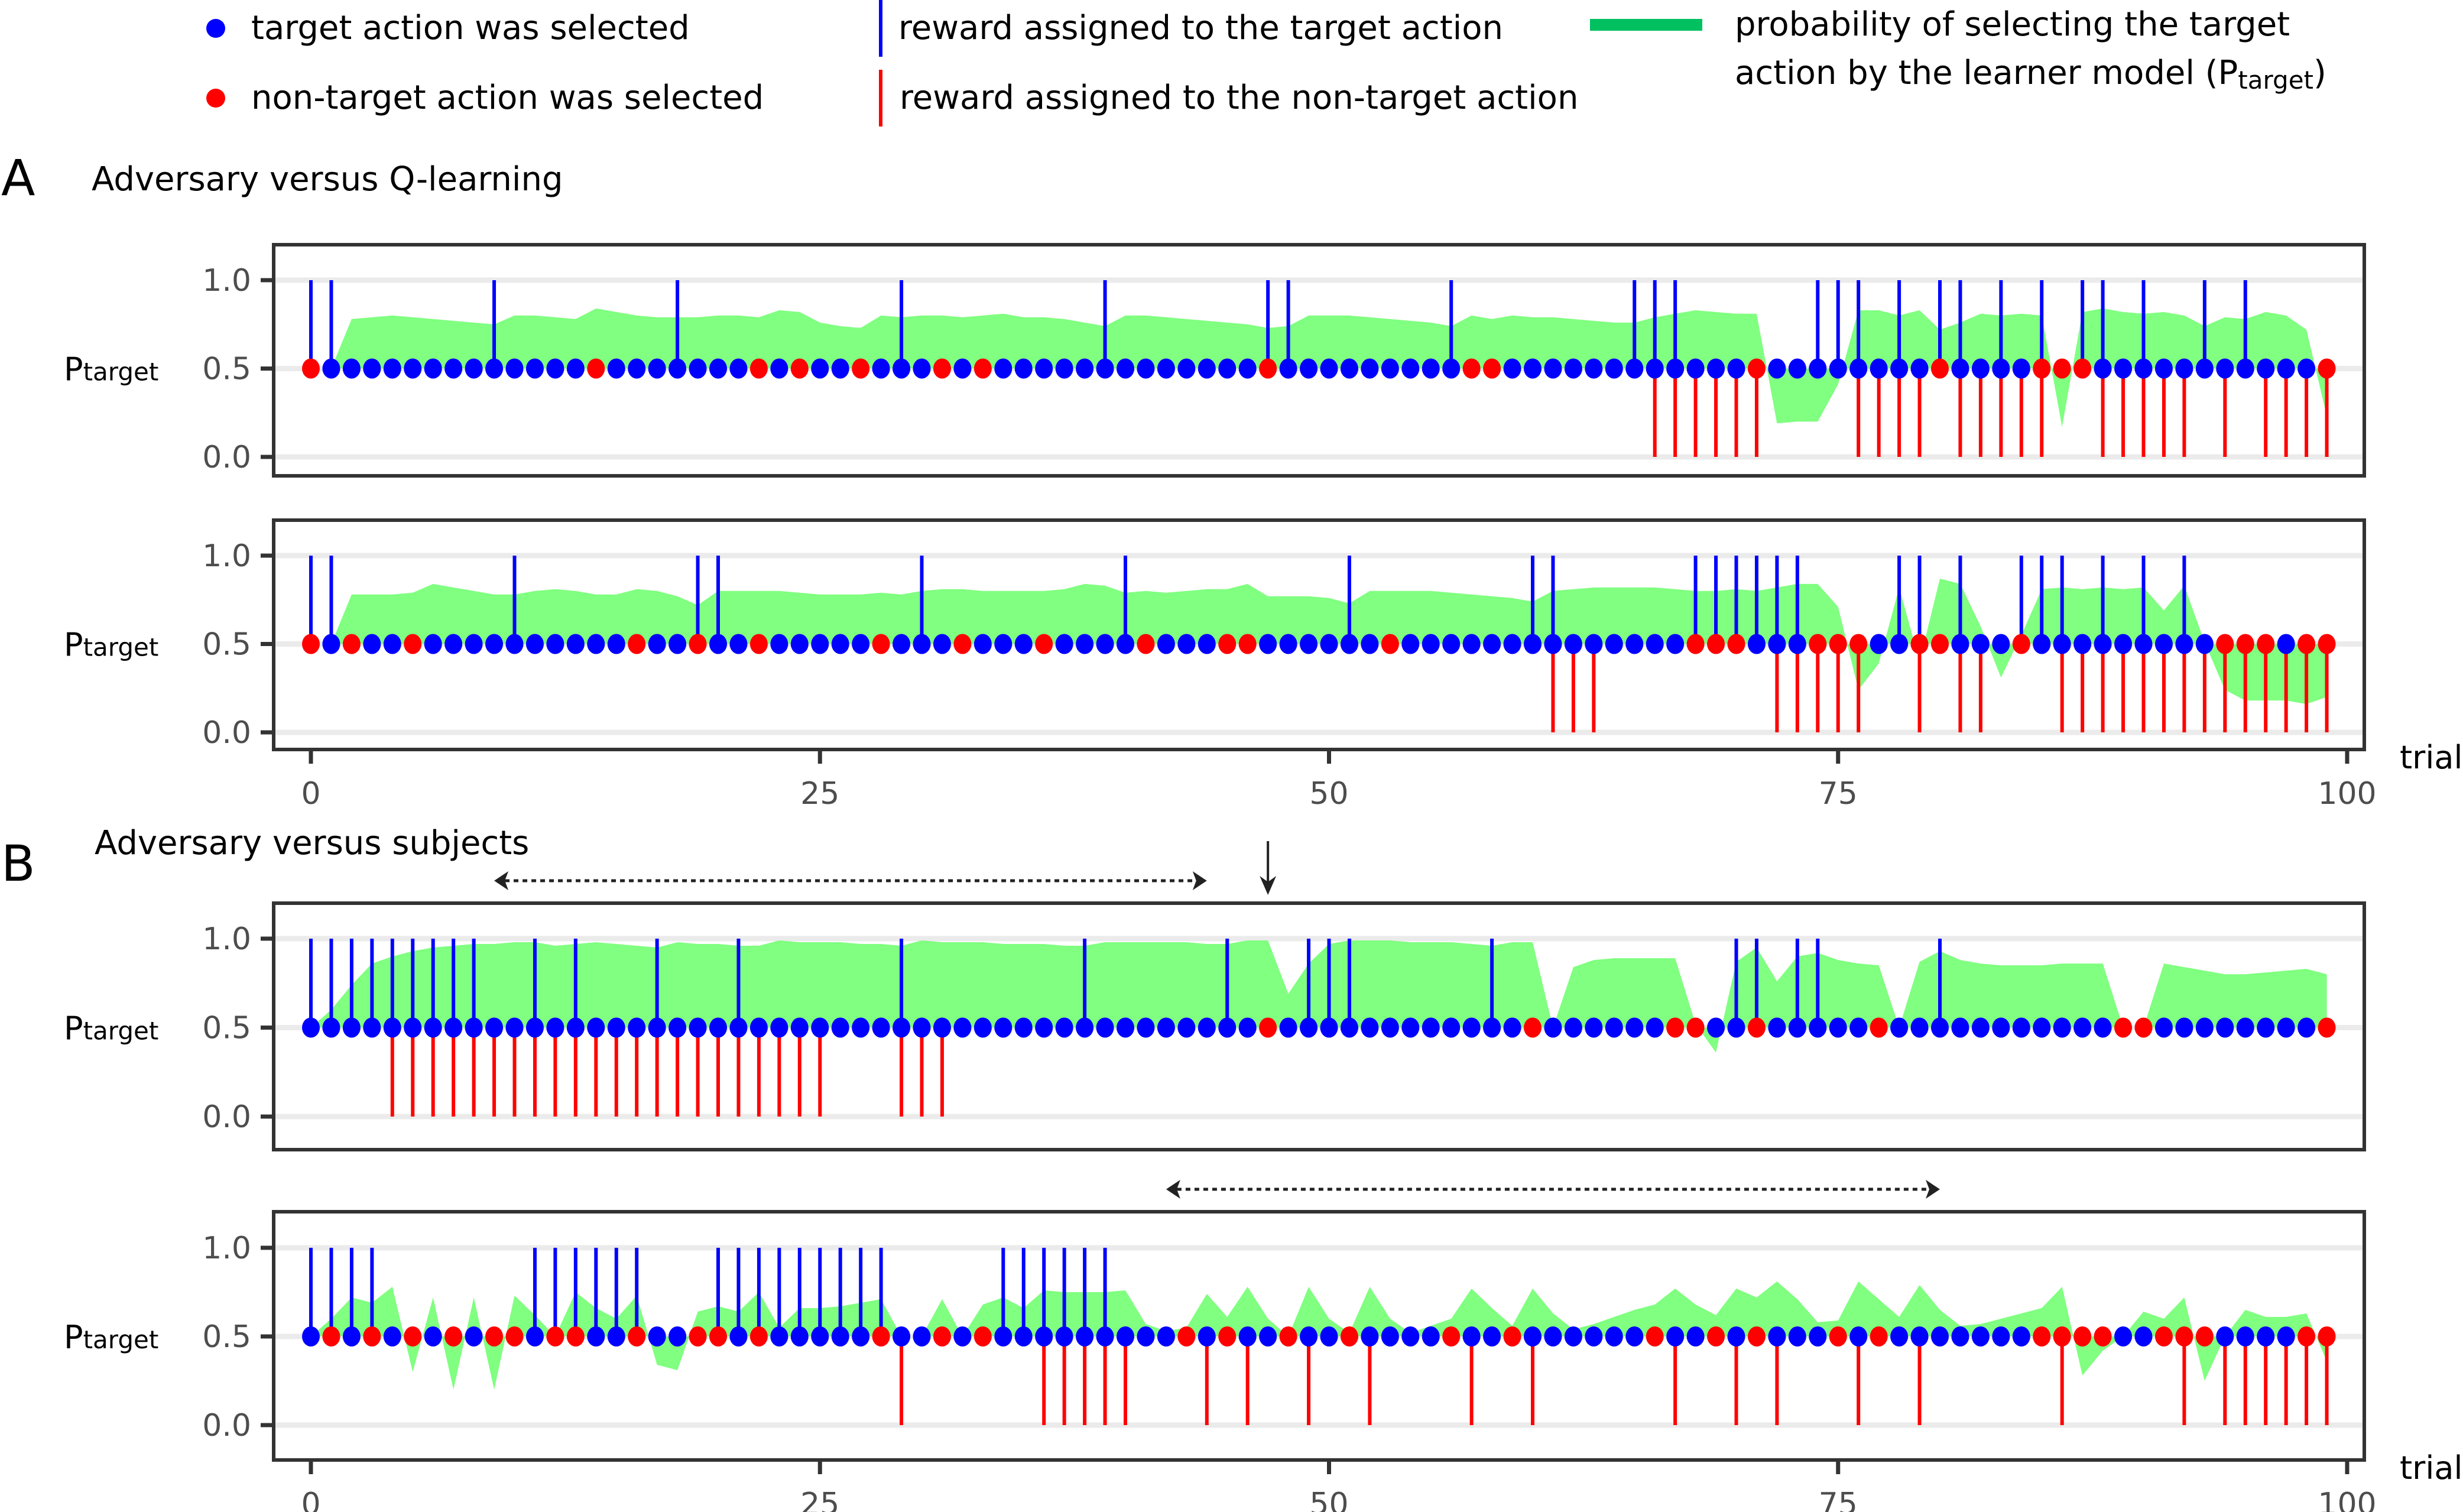 Image resolution: width=2463 pixels, height=1512 pixels. What do you see at coordinates (1319, 1335) in the screenshot?
I see `probability-area` at bounding box center [1319, 1335].